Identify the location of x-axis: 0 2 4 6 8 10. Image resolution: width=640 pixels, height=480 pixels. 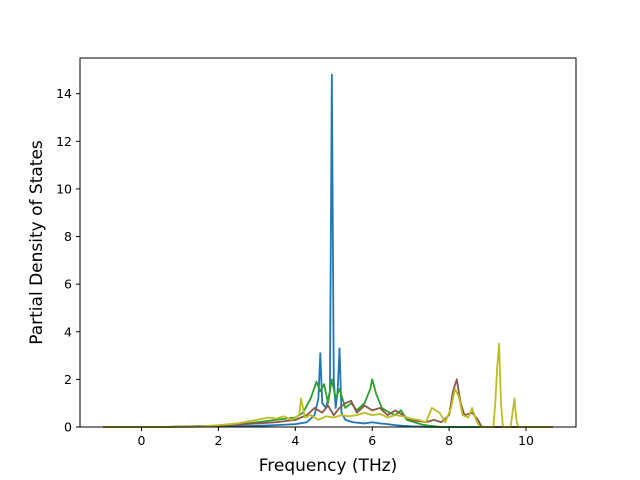
(336, 437).